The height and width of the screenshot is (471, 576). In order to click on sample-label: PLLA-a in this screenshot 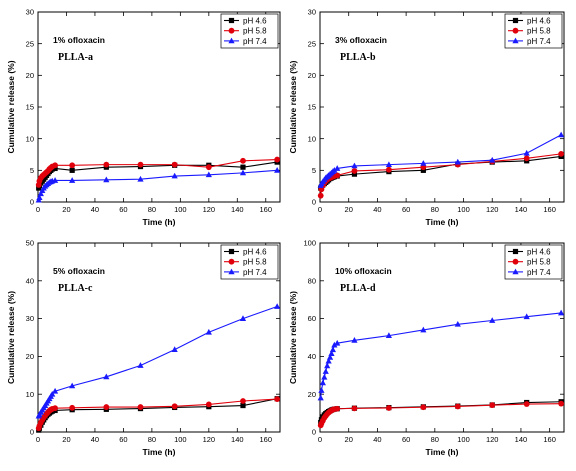, I will do `click(75, 57)`.